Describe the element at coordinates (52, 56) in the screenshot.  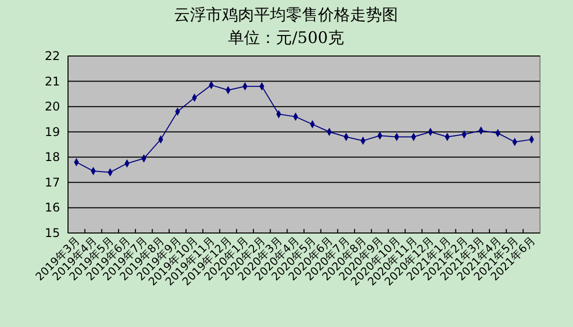
I see `y-tick-label: 22` at that location.